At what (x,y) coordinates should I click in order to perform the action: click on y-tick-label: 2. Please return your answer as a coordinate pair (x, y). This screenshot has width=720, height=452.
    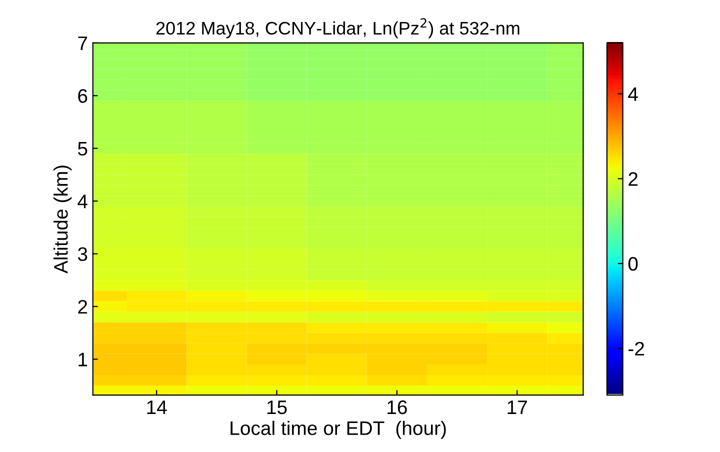
    Looking at the image, I should click on (83, 307).